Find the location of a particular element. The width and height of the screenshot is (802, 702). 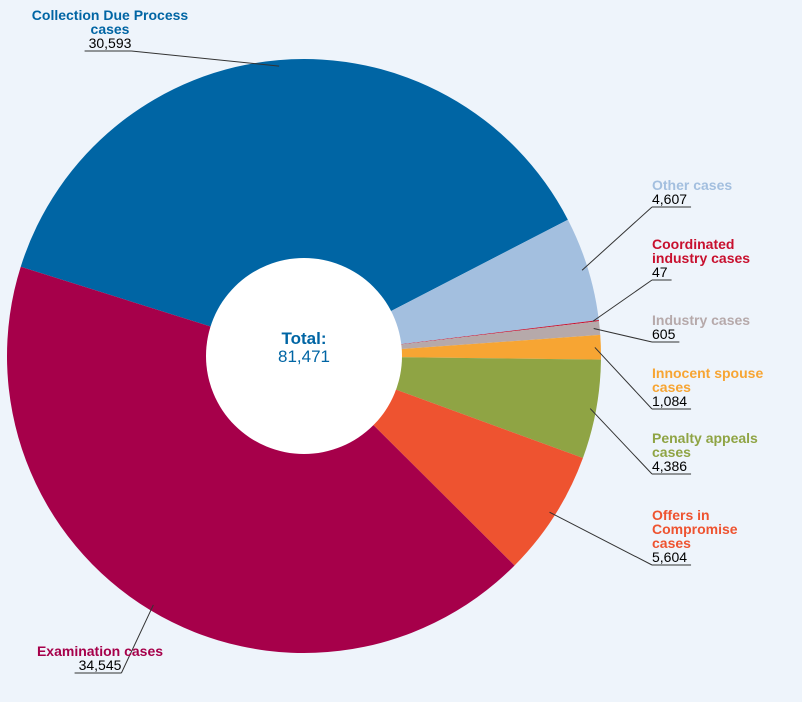

value-label: 1,084 is located at coordinates (670, 401).